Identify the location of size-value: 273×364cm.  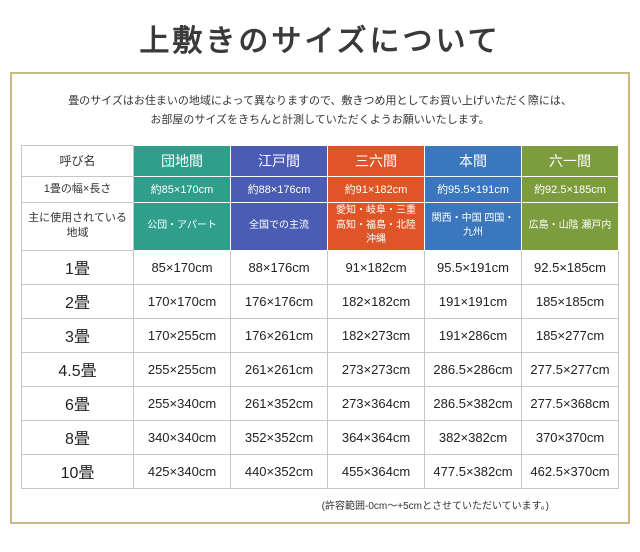
(376, 403).